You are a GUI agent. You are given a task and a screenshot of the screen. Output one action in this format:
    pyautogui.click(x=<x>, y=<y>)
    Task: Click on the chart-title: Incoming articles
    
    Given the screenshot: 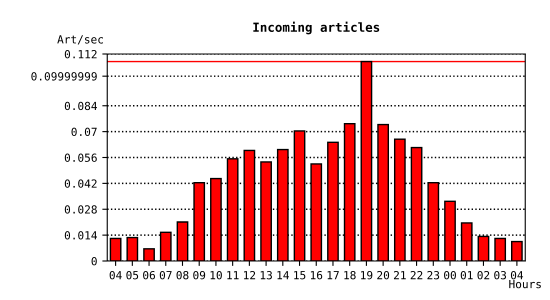 What is the action you would take?
    pyautogui.click(x=316, y=28)
    